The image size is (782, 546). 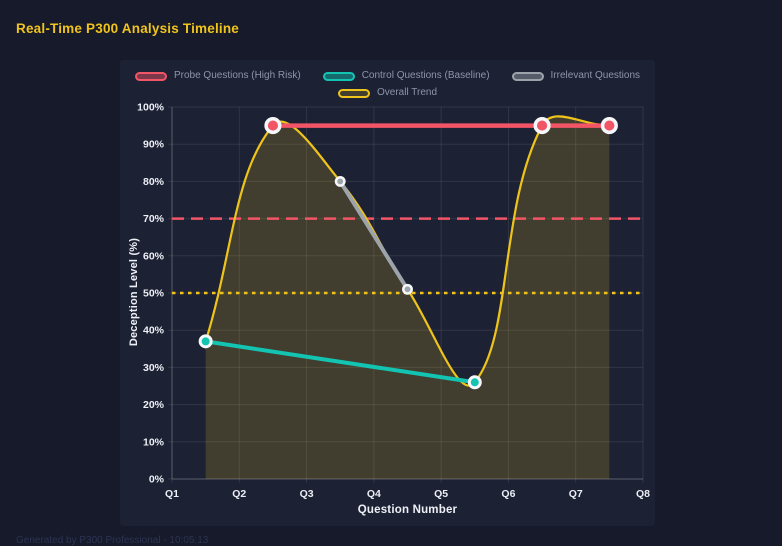 I want to click on irrelevant-series-line, so click(x=374, y=235).